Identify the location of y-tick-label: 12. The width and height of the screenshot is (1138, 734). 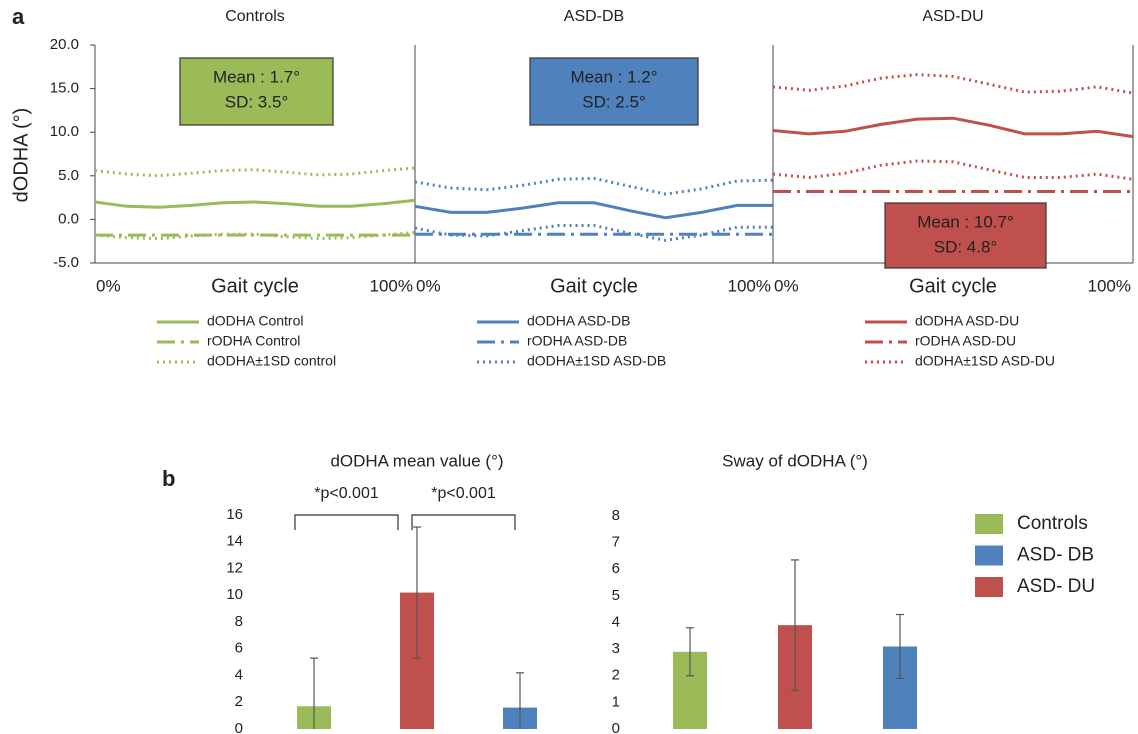
(234, 567).